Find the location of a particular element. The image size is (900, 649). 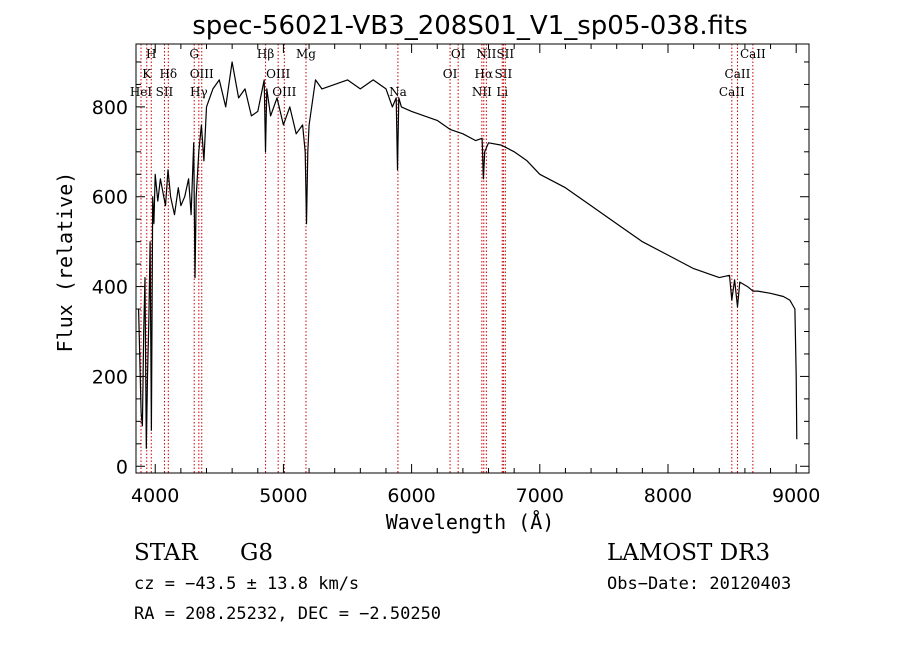

x-tick-label: 4000 is located at coordinates (155, 496).